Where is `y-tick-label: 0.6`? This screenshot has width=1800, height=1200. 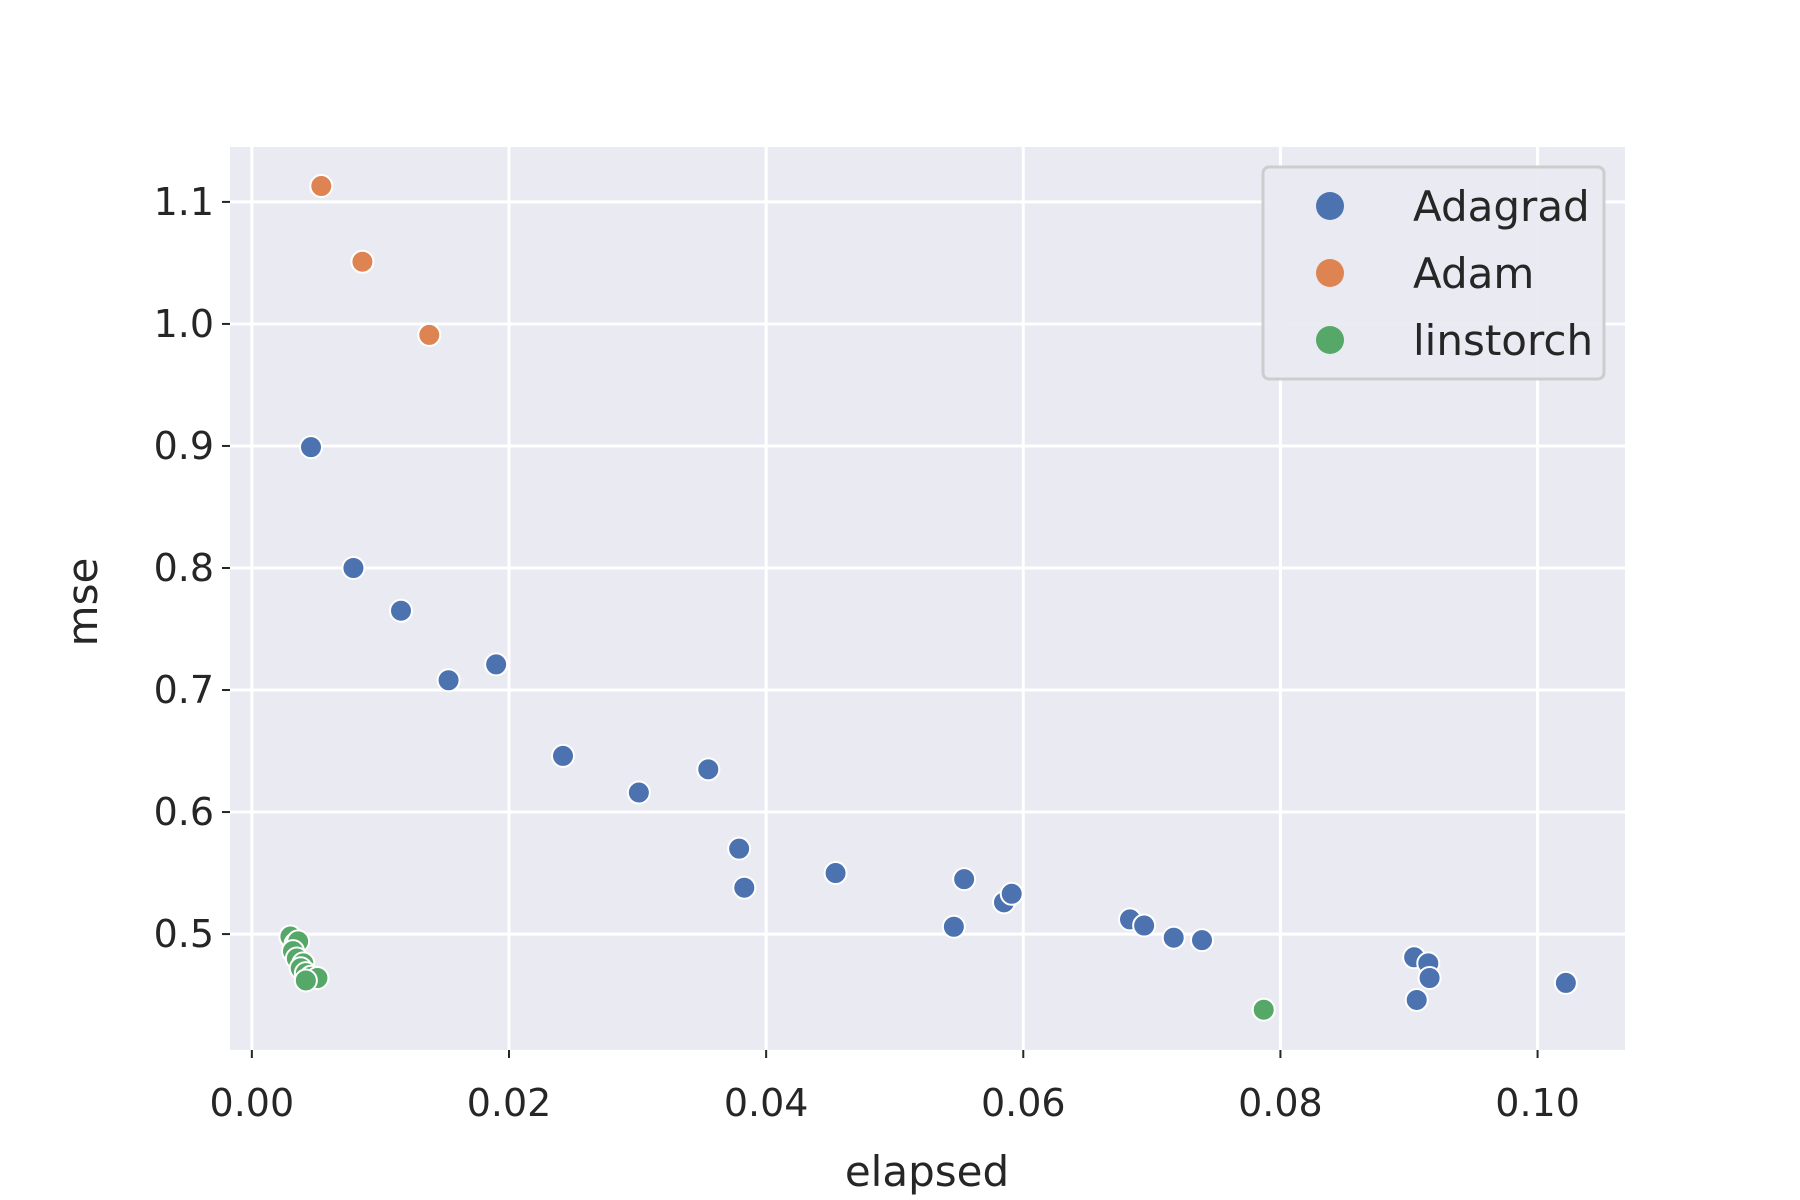 y-tick-label: 0.6 is located at coordinates (184, 812).